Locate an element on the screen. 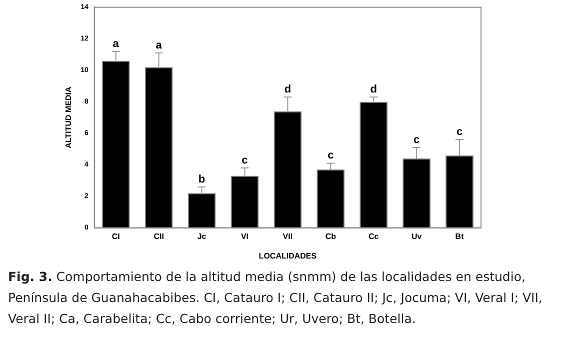 Image resolution: width=571 pixels, height=347 pixels. x-tick-label: Uv is located at coordinates (416, 236).